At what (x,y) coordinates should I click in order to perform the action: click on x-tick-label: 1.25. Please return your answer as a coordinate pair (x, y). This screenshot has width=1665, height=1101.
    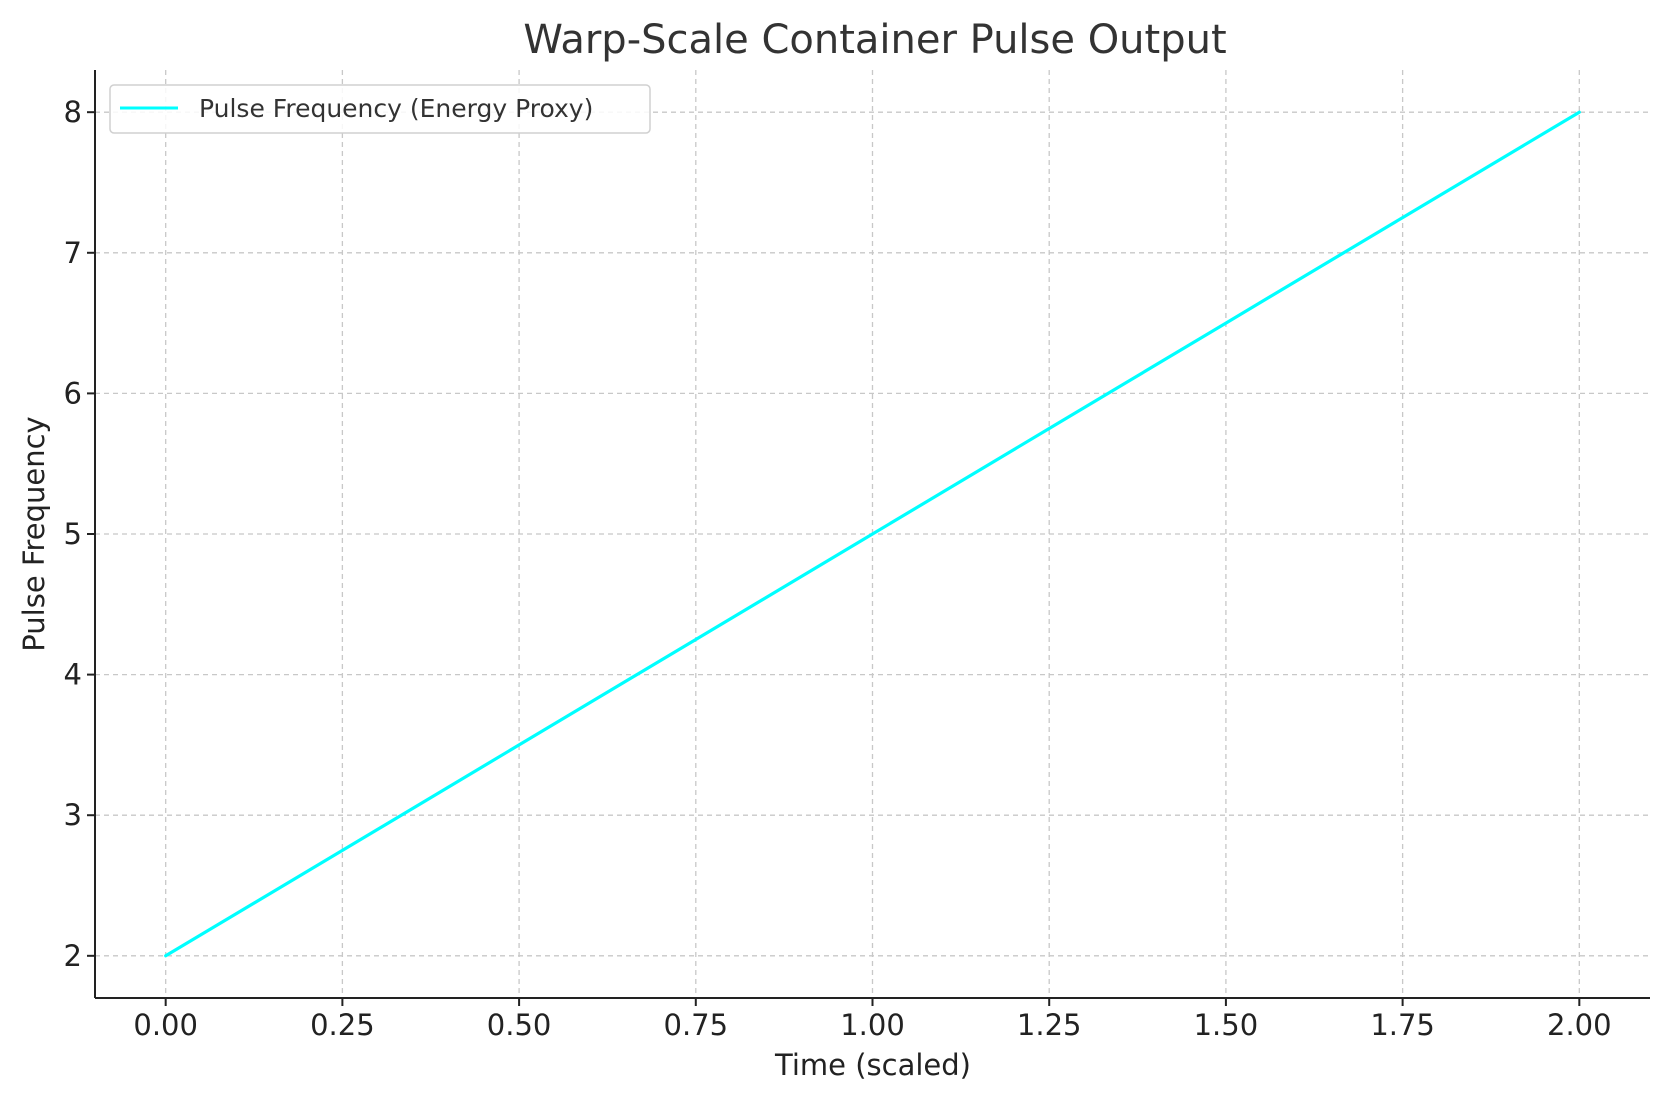
    Looking at the image, I should click on (1049, 1025).